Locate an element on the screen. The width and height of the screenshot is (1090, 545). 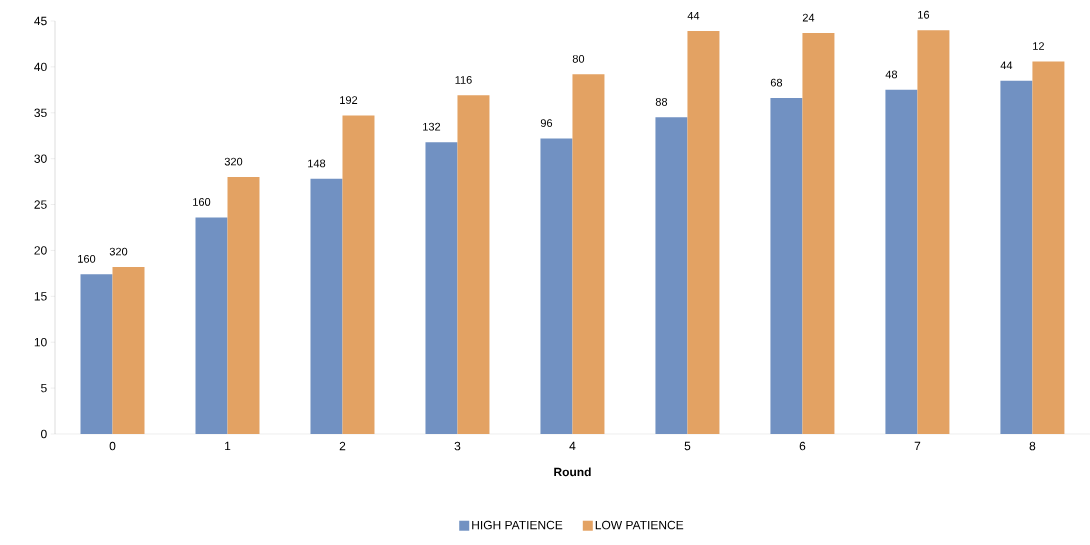
y-tick-label: 15 is located at coordinates (40, 296).